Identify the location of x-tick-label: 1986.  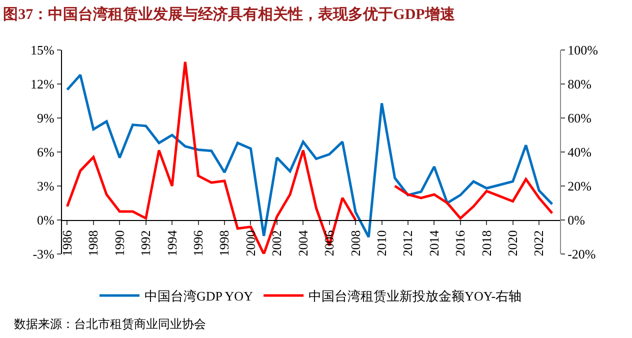
(66, 243).